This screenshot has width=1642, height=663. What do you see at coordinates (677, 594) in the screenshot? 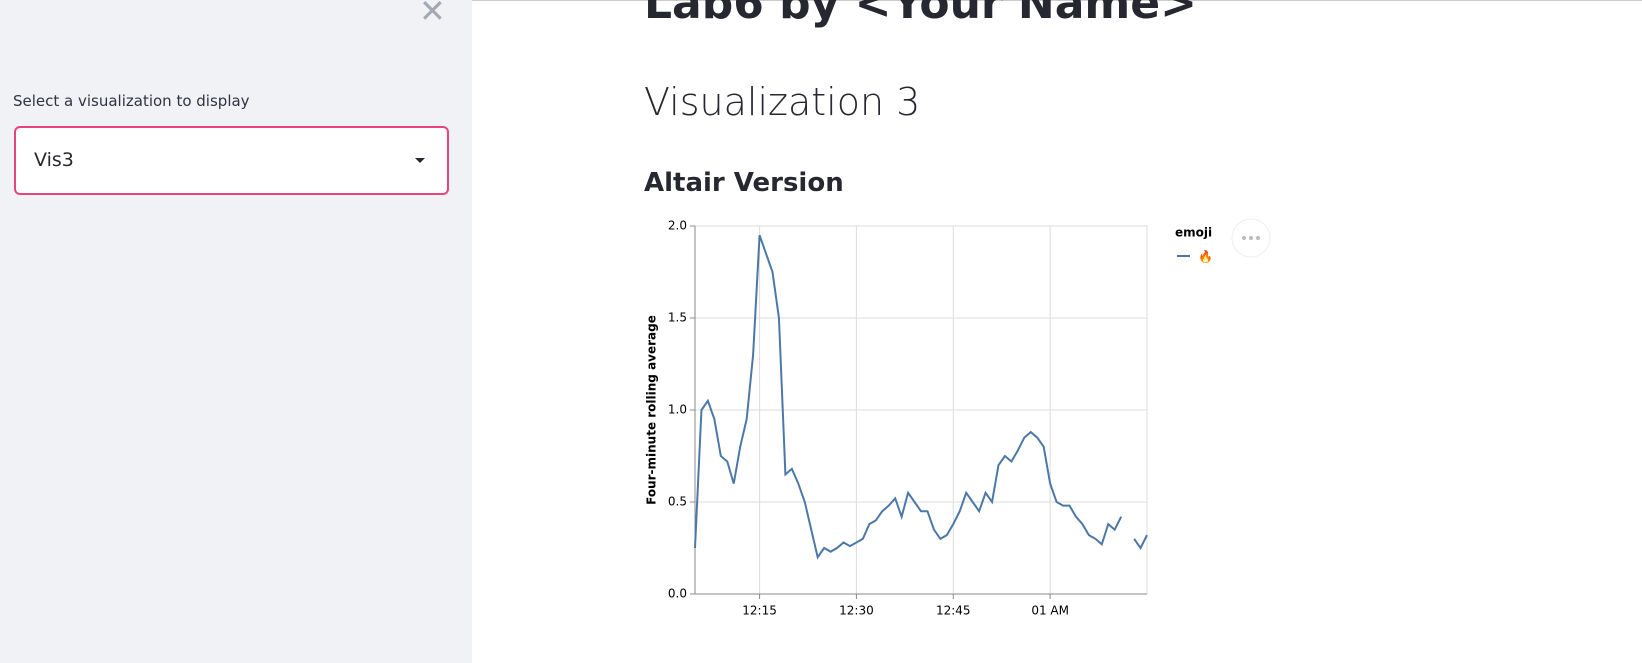
I see `y-tick-label: 0.0` at bounding box center [677, 594].